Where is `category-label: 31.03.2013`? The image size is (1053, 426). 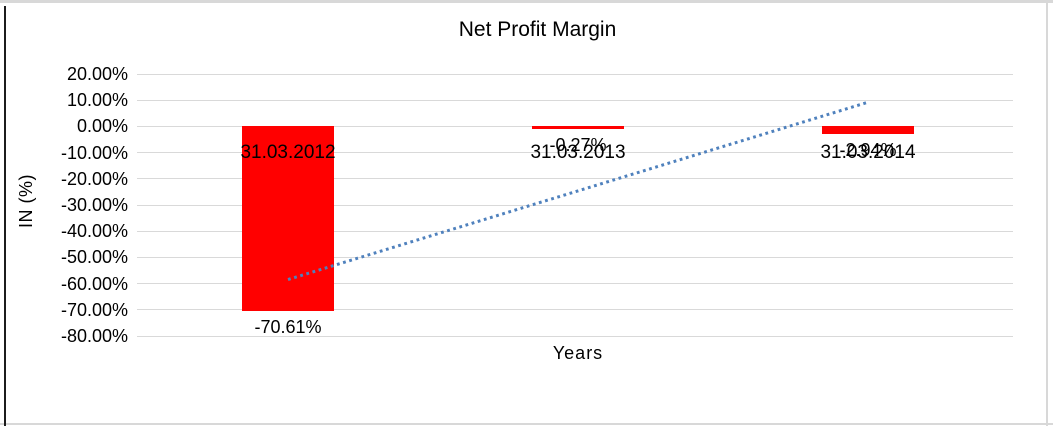 category-label: 31.03.2013 is located at coordinates (578, 152).